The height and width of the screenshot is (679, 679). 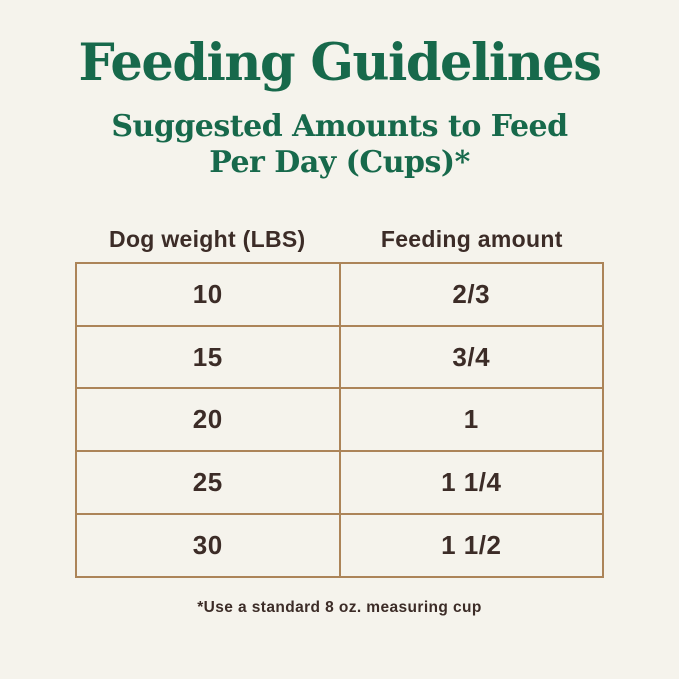 I want to click on feeding-amount-value: 1 1/4, so click(x=471, y=483).